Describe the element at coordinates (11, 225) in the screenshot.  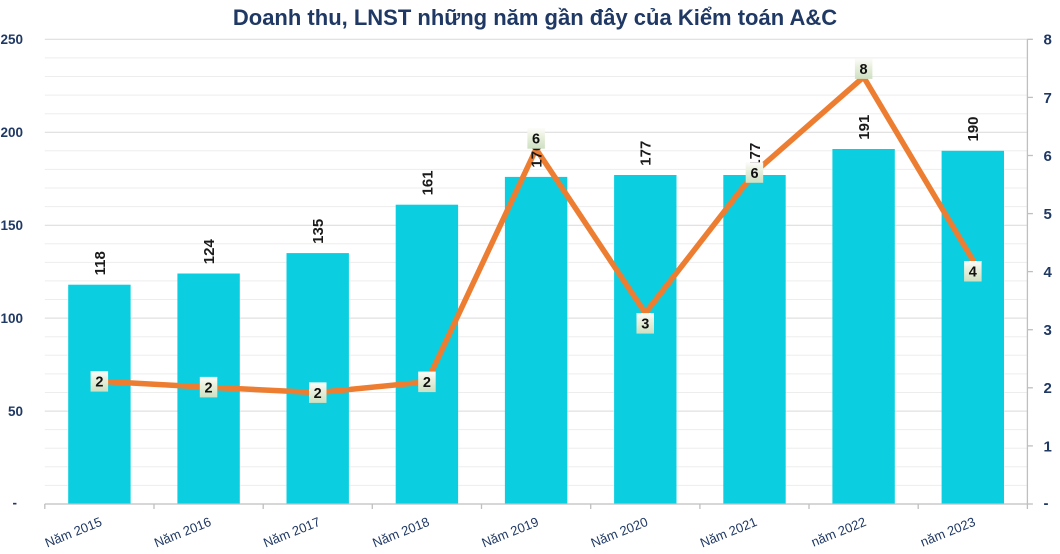
I see `svg-text: 150` at that location.